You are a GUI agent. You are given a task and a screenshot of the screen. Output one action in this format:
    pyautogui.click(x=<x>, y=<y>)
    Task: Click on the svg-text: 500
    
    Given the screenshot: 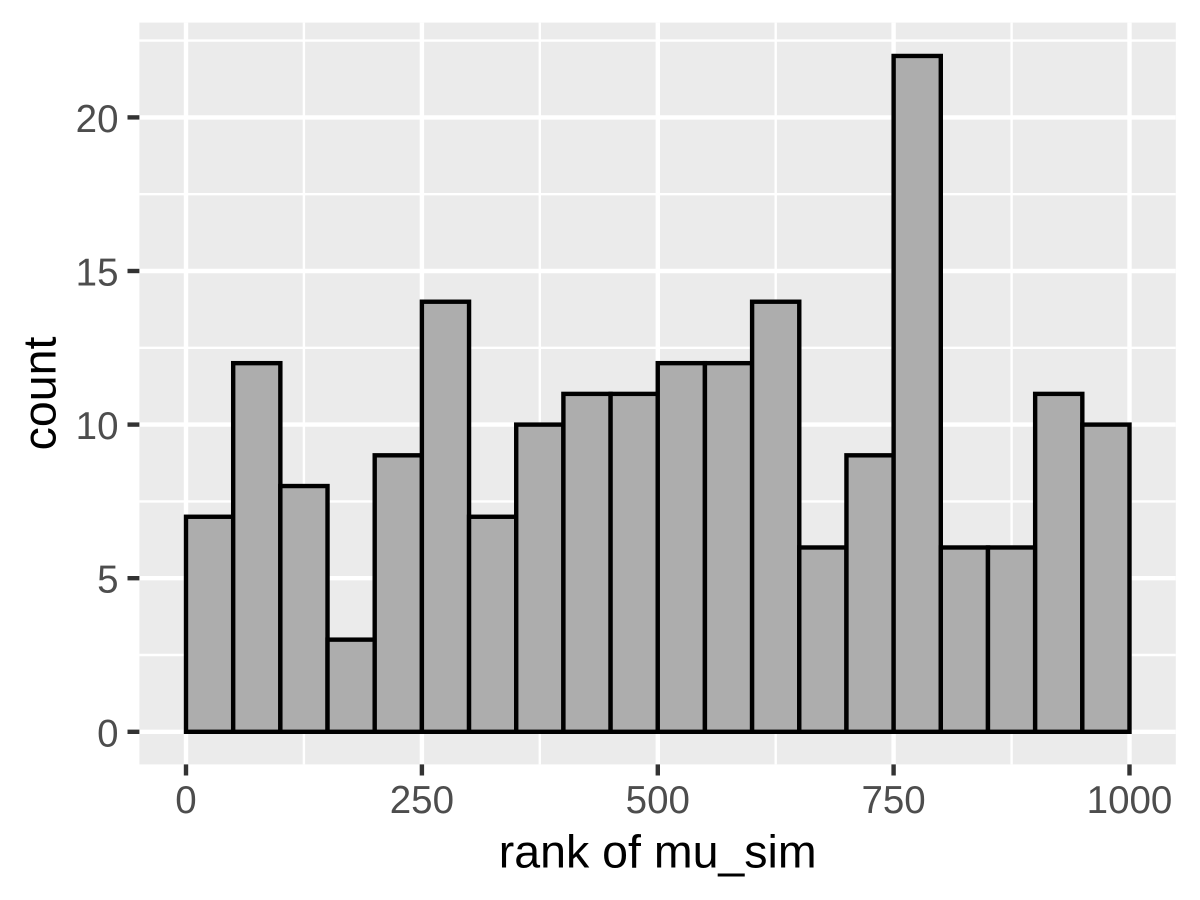 What is the action you would take?
    pyautogui.click(x=658, y=800)
    